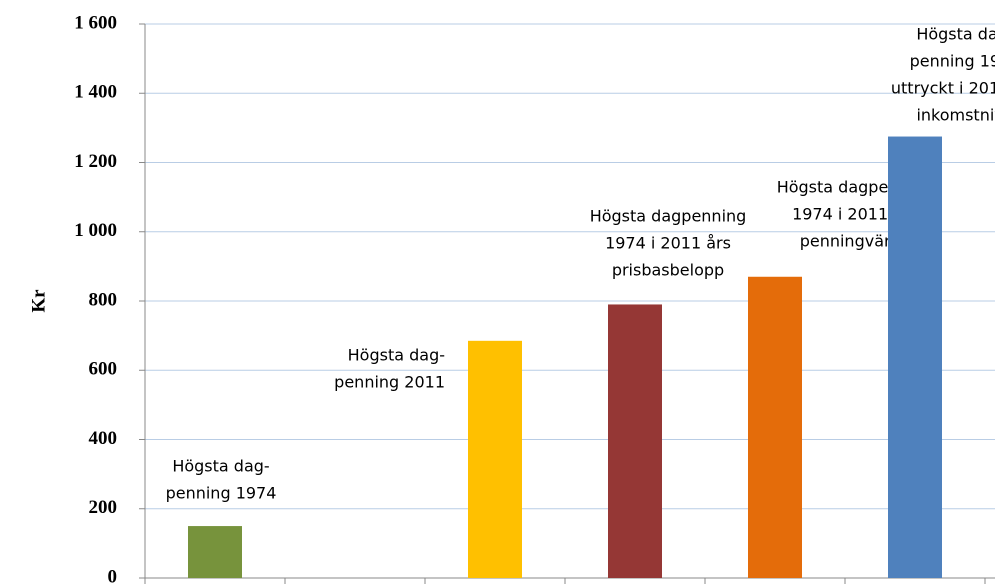  Describe the element at coordinates (668, 270) in the screenshot. I see `bar-annotation: prisbasbelopp` at that location.